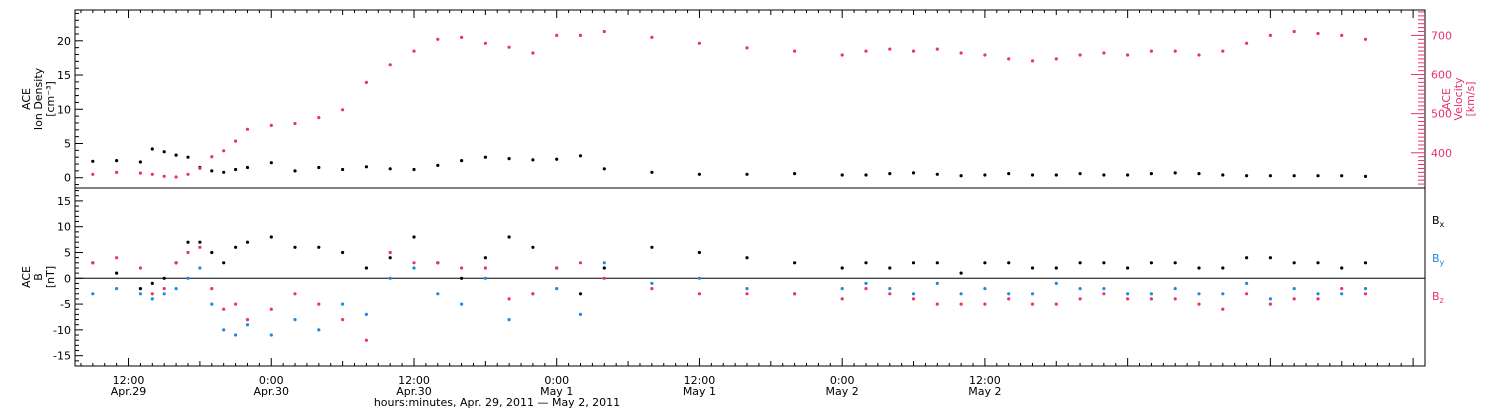  Describe the element at coordinates (1446, 99) in the screenshot. I see `velocity-axis-title-line1: ACE` at that location.